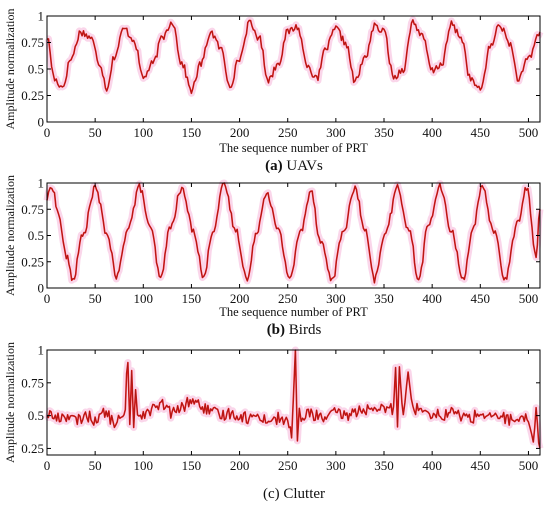  I want to click on caption-clutter: (c) Clutter, so click(294, 494).